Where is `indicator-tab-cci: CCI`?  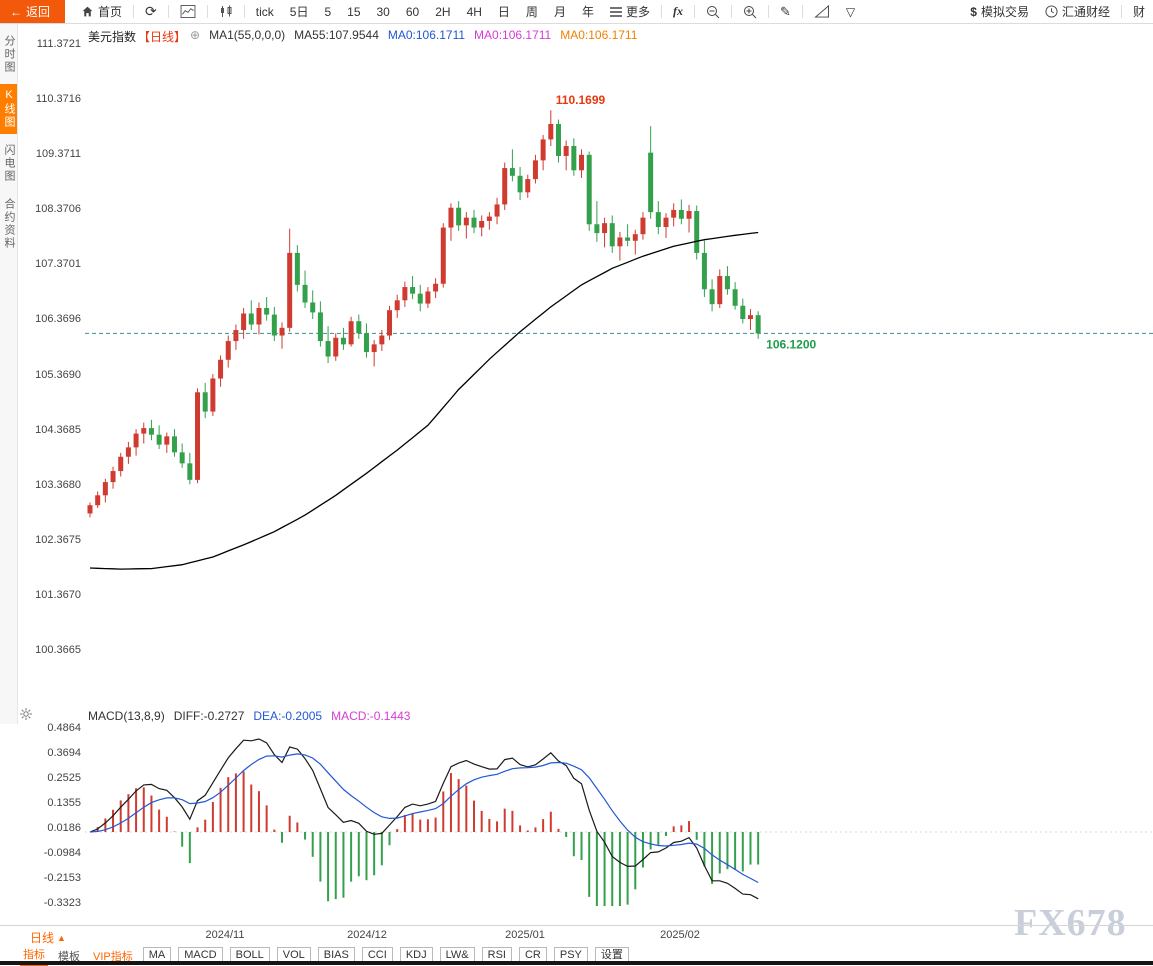 indicator-tab-cci: CCI is located at coordinates (377, 955).